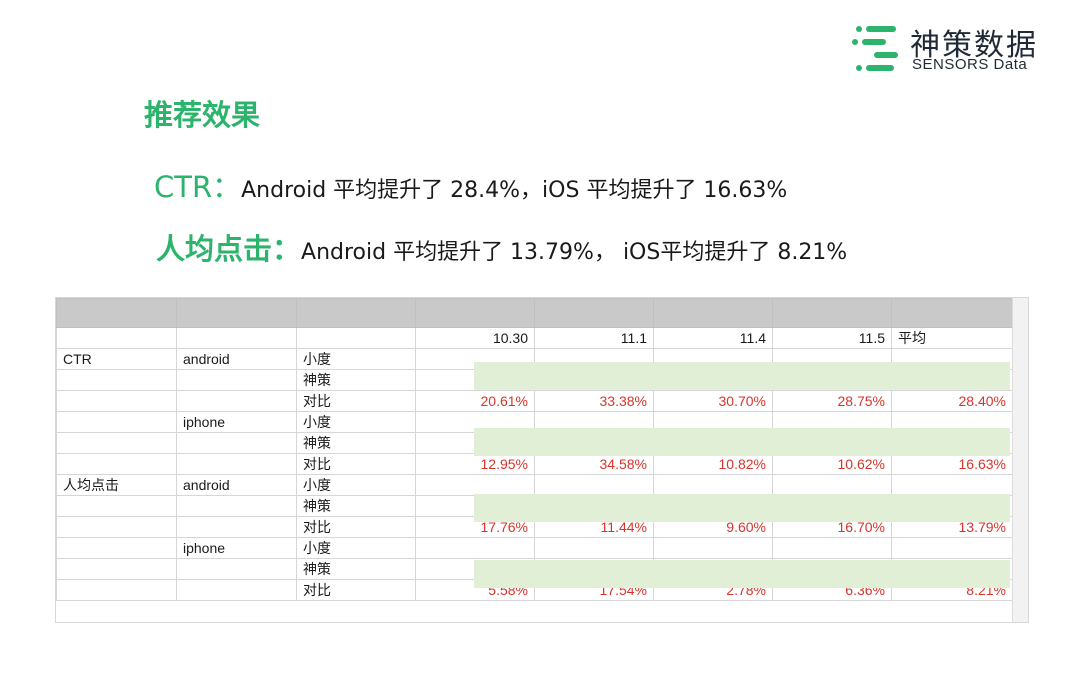  What do you see at coordinates (974, 45) in the screenshot?
I see `brand-name-cn: 神策数据` at bounding box center [974, 45].